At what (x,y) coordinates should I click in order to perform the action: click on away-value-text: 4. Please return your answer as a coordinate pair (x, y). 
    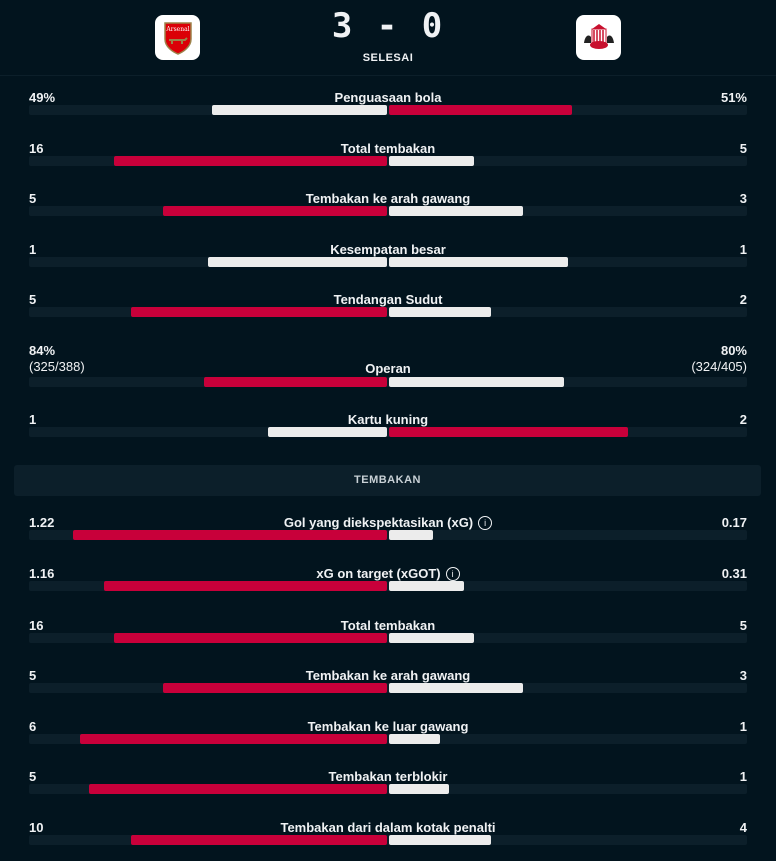
    Looking at the image, I should click on (743, 827).